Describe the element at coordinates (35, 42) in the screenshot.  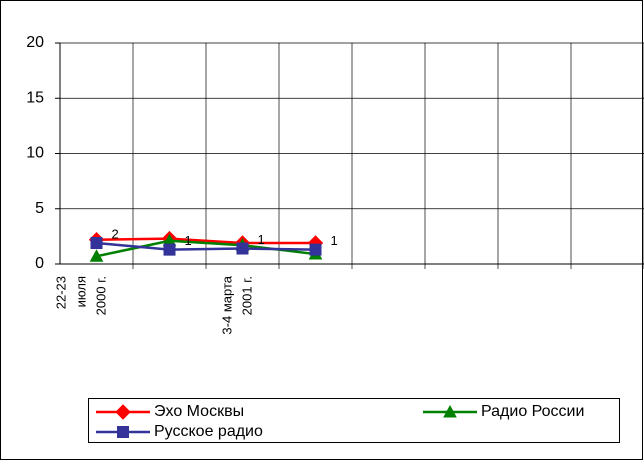
I see `y-tick-label: 20` at that location.